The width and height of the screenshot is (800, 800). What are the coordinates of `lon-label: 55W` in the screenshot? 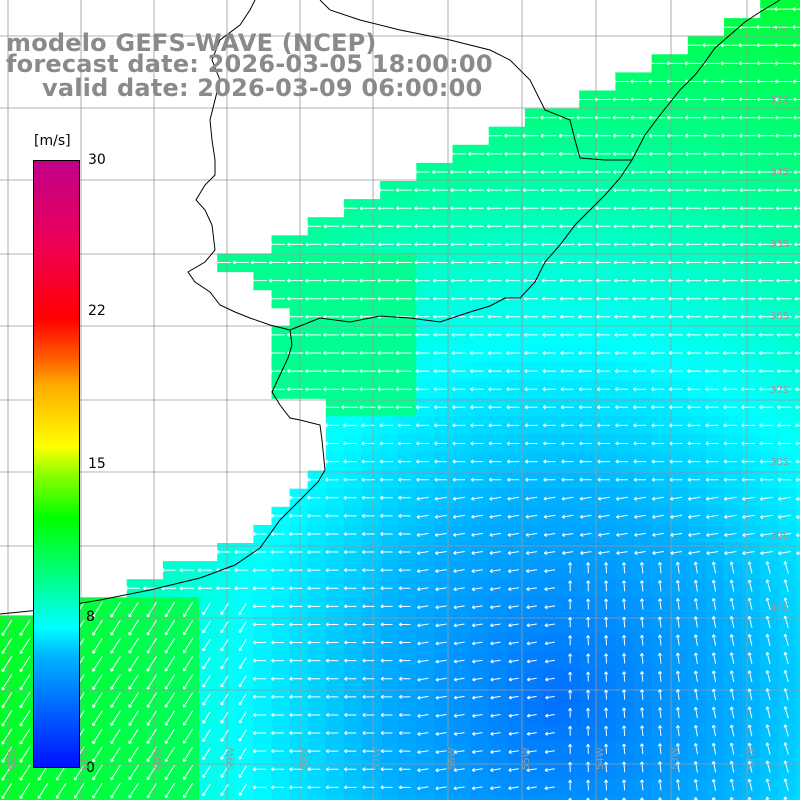 It's located at (526, 758).